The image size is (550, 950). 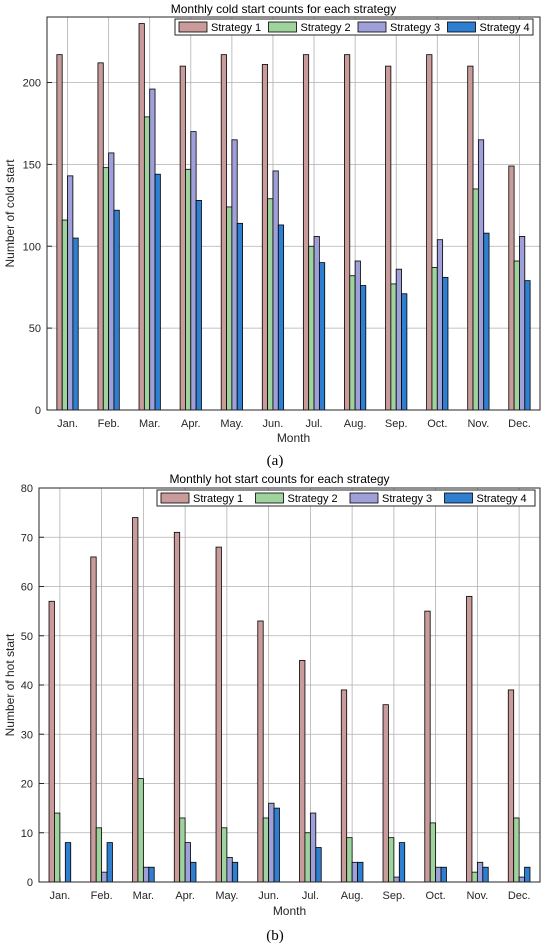 What do you see at coordinates (10, 213) in the screenshot?
I see `y-axis-label: Number of cold start` at bounding box center [10, 213].